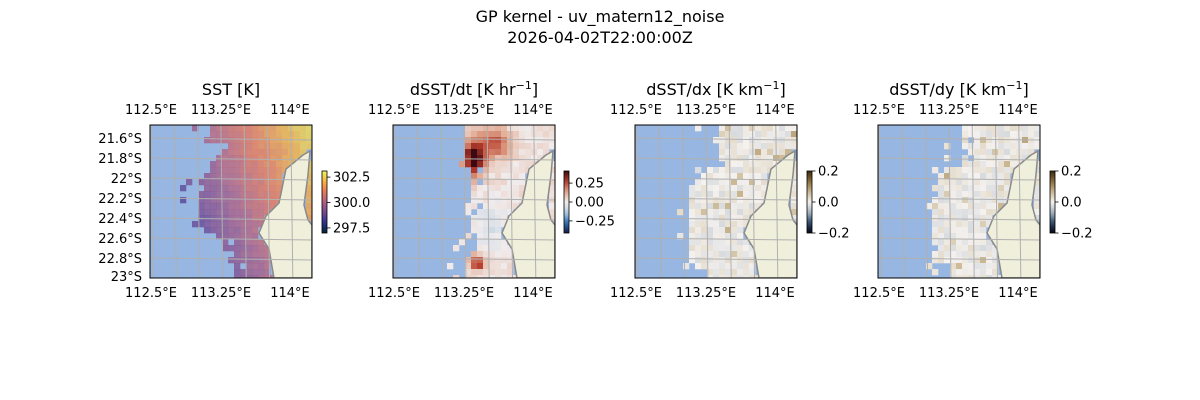  Describe the element at coordinates (828, 172) in the screenshot. I see `colorbar-tick-label: 0.2` at that location.